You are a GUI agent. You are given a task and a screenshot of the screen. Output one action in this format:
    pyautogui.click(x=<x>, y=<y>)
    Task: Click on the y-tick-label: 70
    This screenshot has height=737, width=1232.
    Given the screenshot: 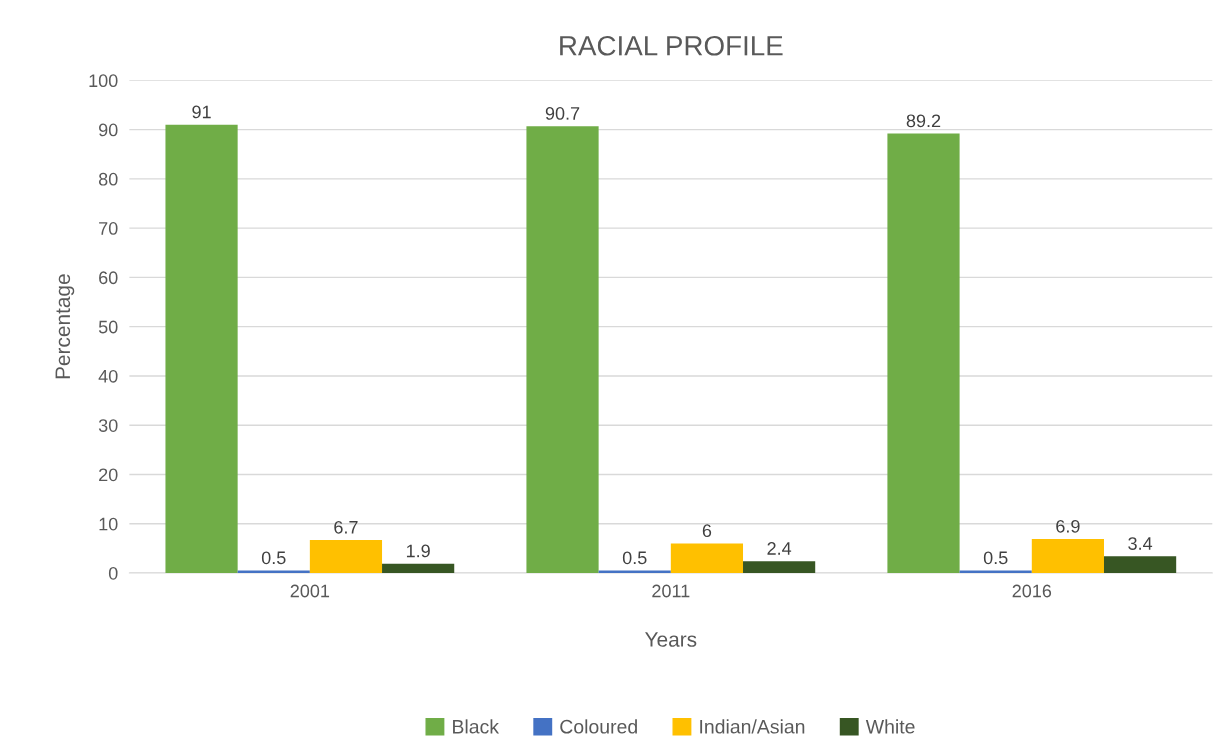 What is the action you would take?
    pyautogui.click(x=108, y=228)
    